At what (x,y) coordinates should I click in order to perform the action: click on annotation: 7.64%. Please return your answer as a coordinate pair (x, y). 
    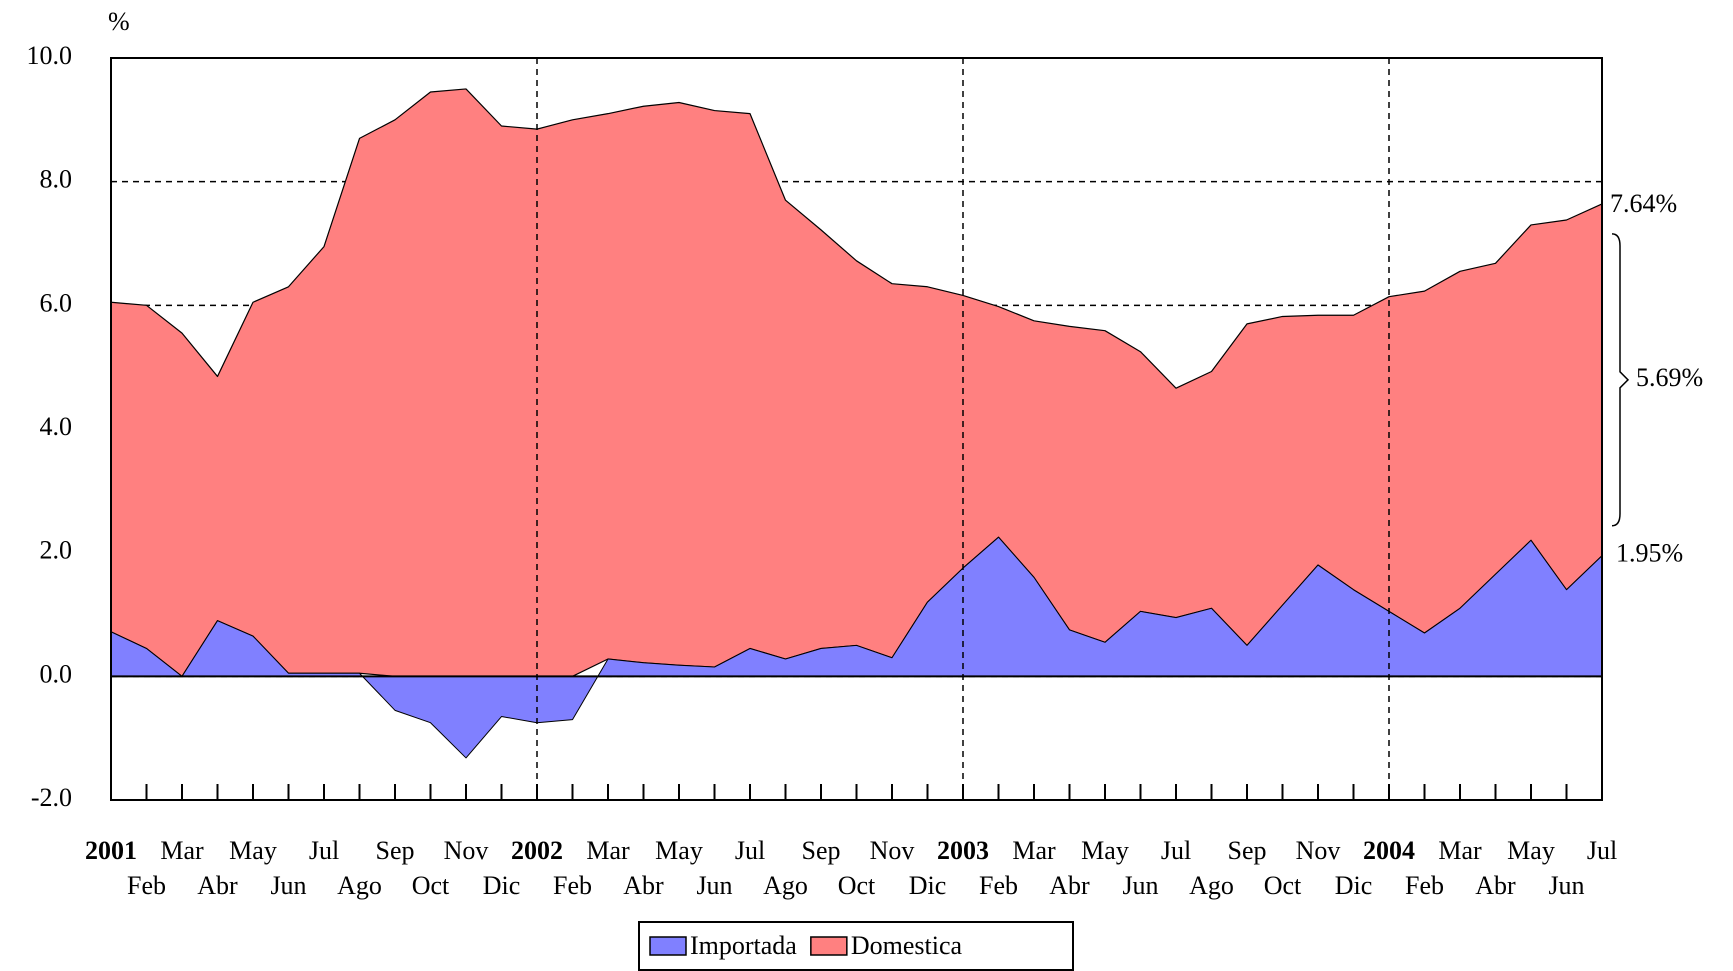
    Looking at the image, I should click on (1643, 203).